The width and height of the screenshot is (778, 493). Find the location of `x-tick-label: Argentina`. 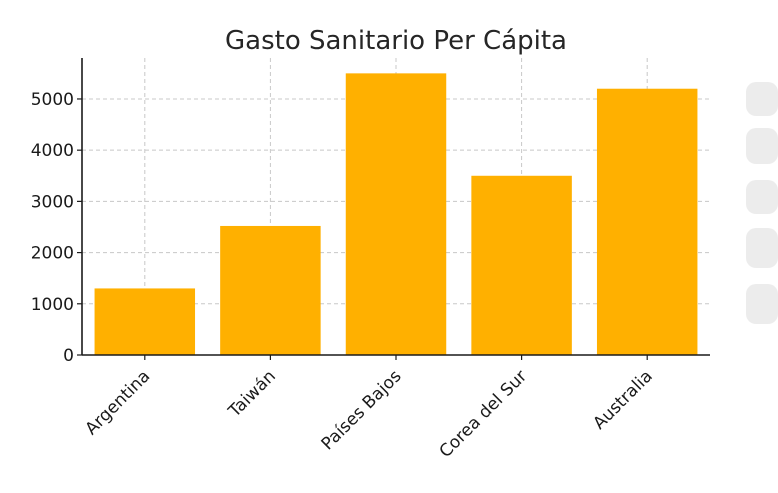

x-tick-label: Argentina is located at coordinates (118, 402).